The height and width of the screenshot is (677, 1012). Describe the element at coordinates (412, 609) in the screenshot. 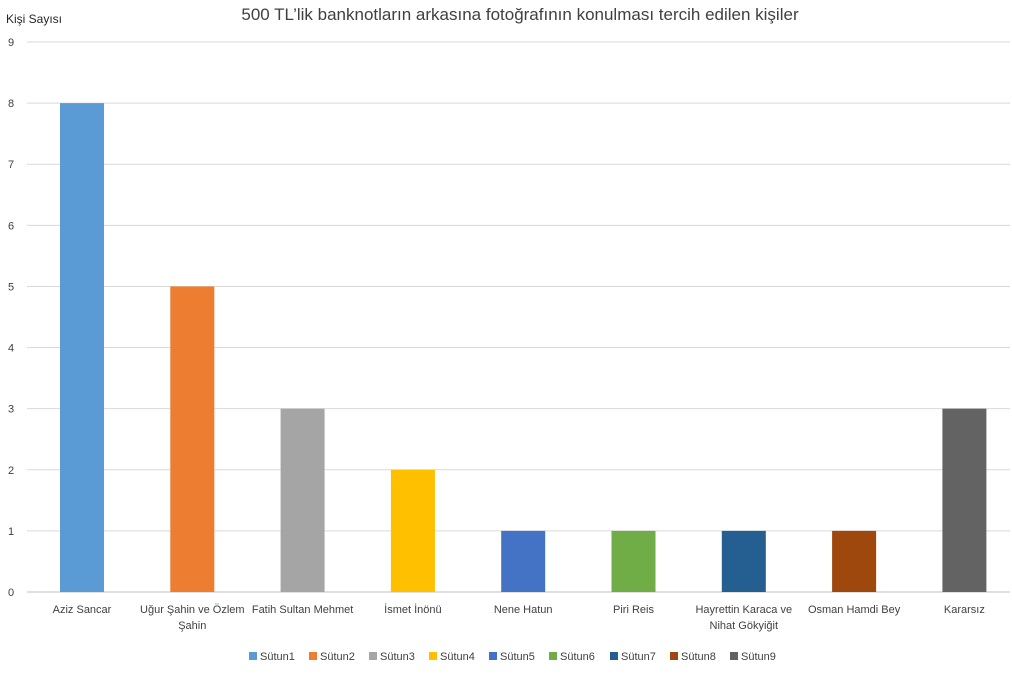

I see `x-tick-label: İsmet İnönü` at that location.